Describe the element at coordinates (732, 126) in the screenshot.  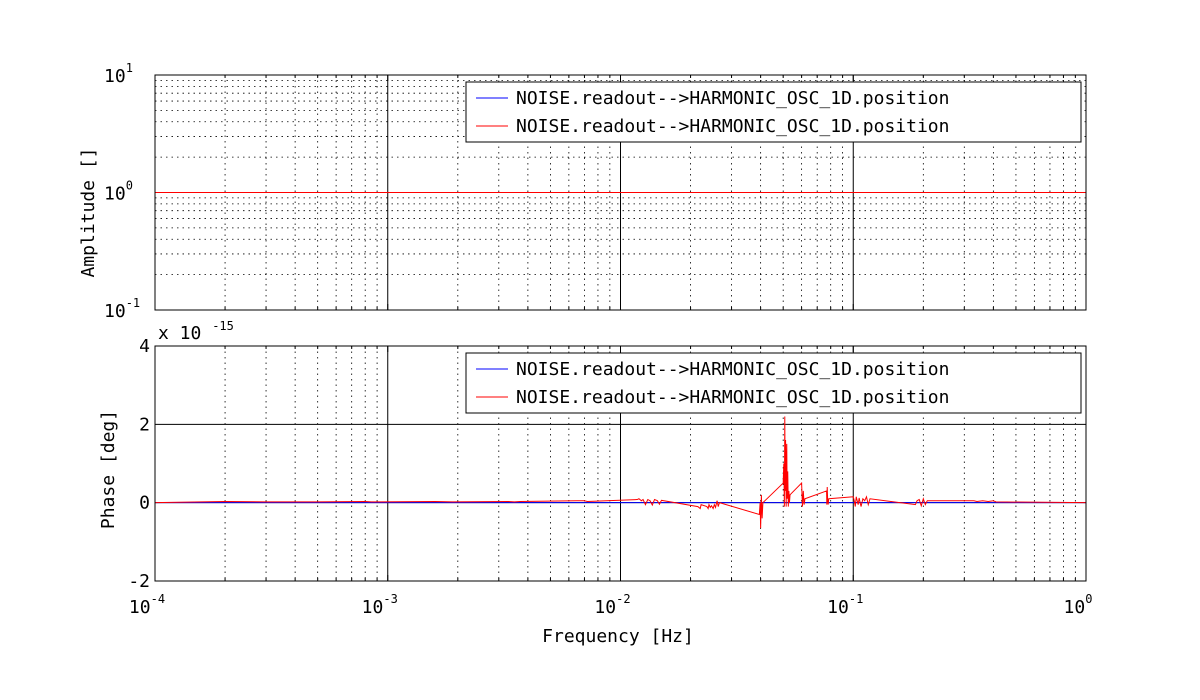
I see `amplitude-legend-entry-2: NOISE.readout-->HARMONIC_OSC_1D.position` at that location.